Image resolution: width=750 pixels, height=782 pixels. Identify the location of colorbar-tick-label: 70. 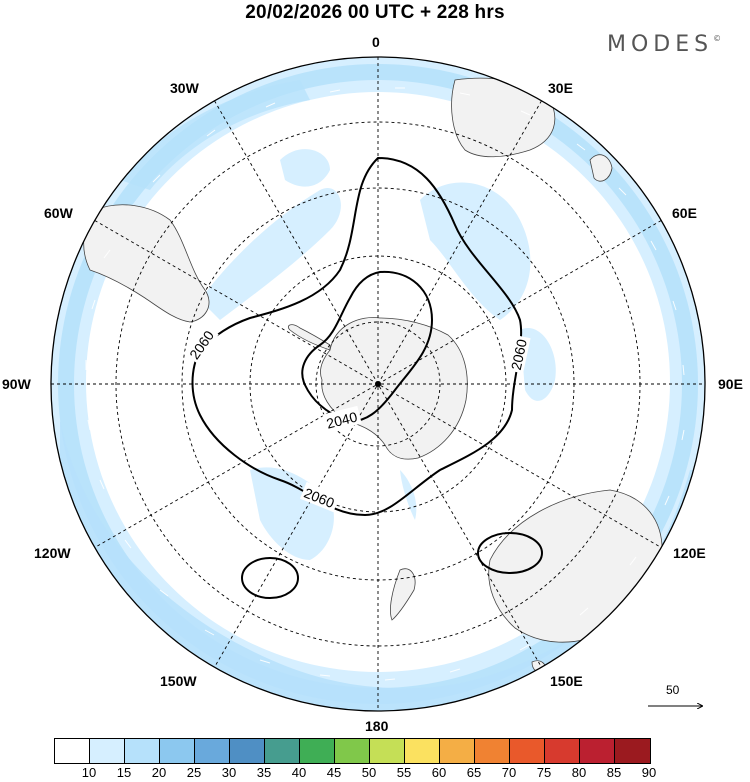
(509, 772).